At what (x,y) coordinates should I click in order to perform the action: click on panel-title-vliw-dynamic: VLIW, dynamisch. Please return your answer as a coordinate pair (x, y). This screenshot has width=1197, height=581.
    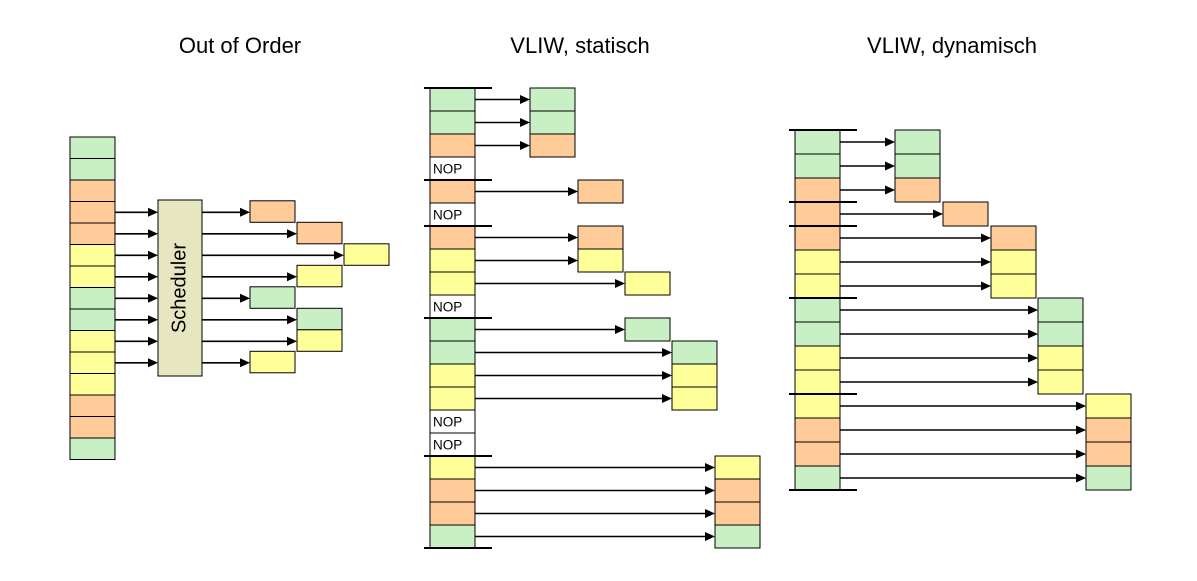
    Looking at the image, I should click on (952, 45).